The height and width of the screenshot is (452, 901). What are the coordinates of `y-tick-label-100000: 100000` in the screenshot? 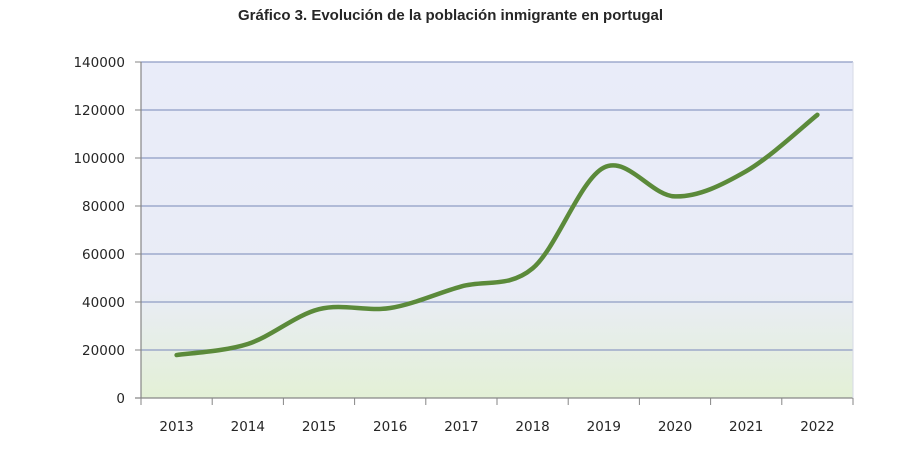 It's located at (99, 159).